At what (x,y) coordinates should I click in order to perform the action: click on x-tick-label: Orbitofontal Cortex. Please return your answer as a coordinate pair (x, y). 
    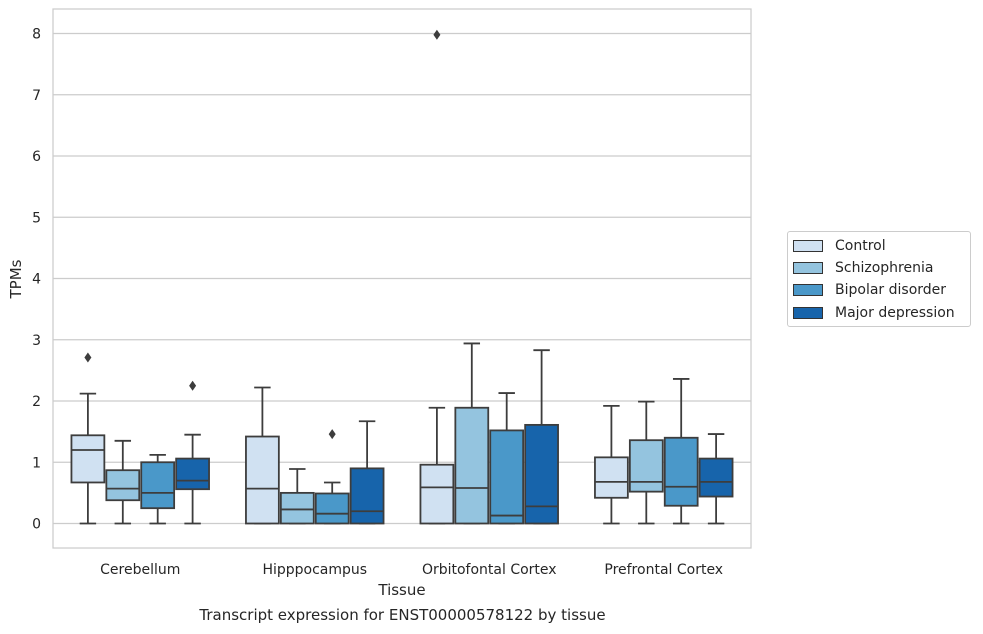
    Looking at the image, I should click on (489, 570).